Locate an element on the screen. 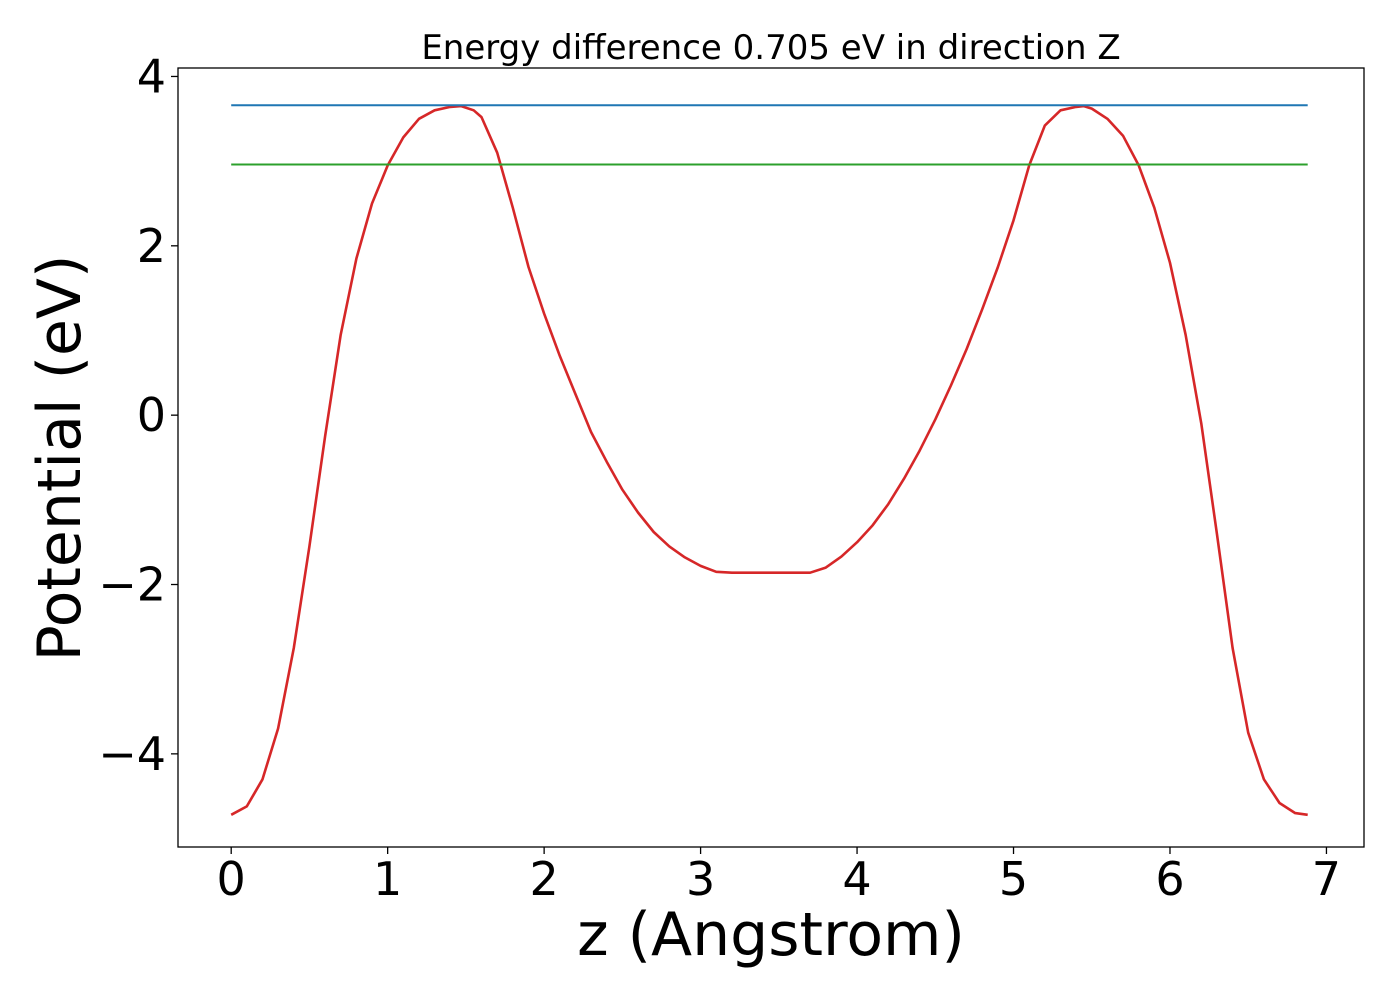  x-tick-label: 4 is located at coordinates (856, 879).